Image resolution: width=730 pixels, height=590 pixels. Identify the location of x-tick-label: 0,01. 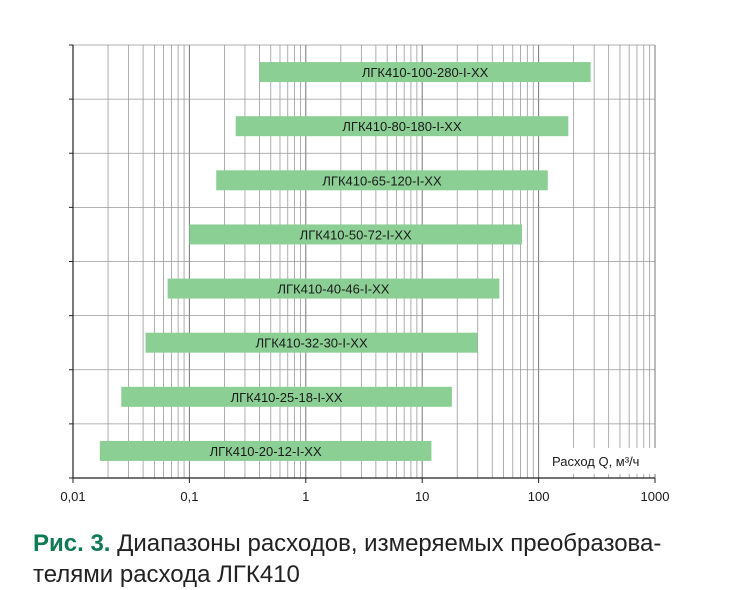
(72, 496).